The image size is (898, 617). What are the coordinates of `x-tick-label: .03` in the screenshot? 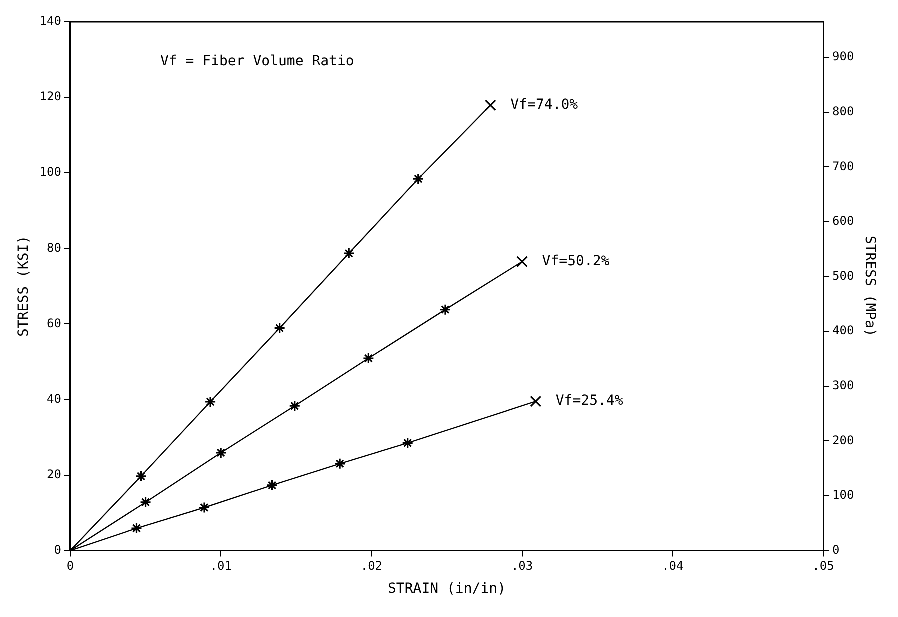 It's located at (522, 566).